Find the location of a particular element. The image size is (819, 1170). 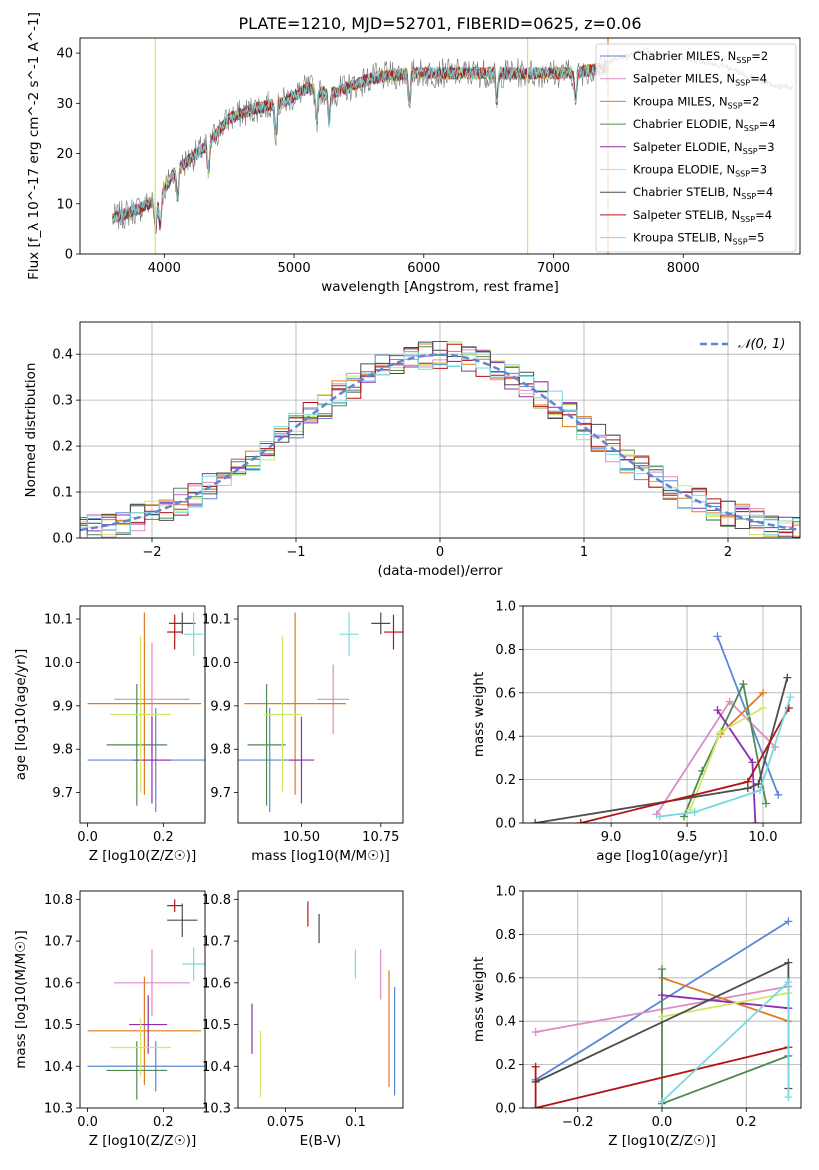

y-tick-label: 0.8 is located at coordinates (505, 650).